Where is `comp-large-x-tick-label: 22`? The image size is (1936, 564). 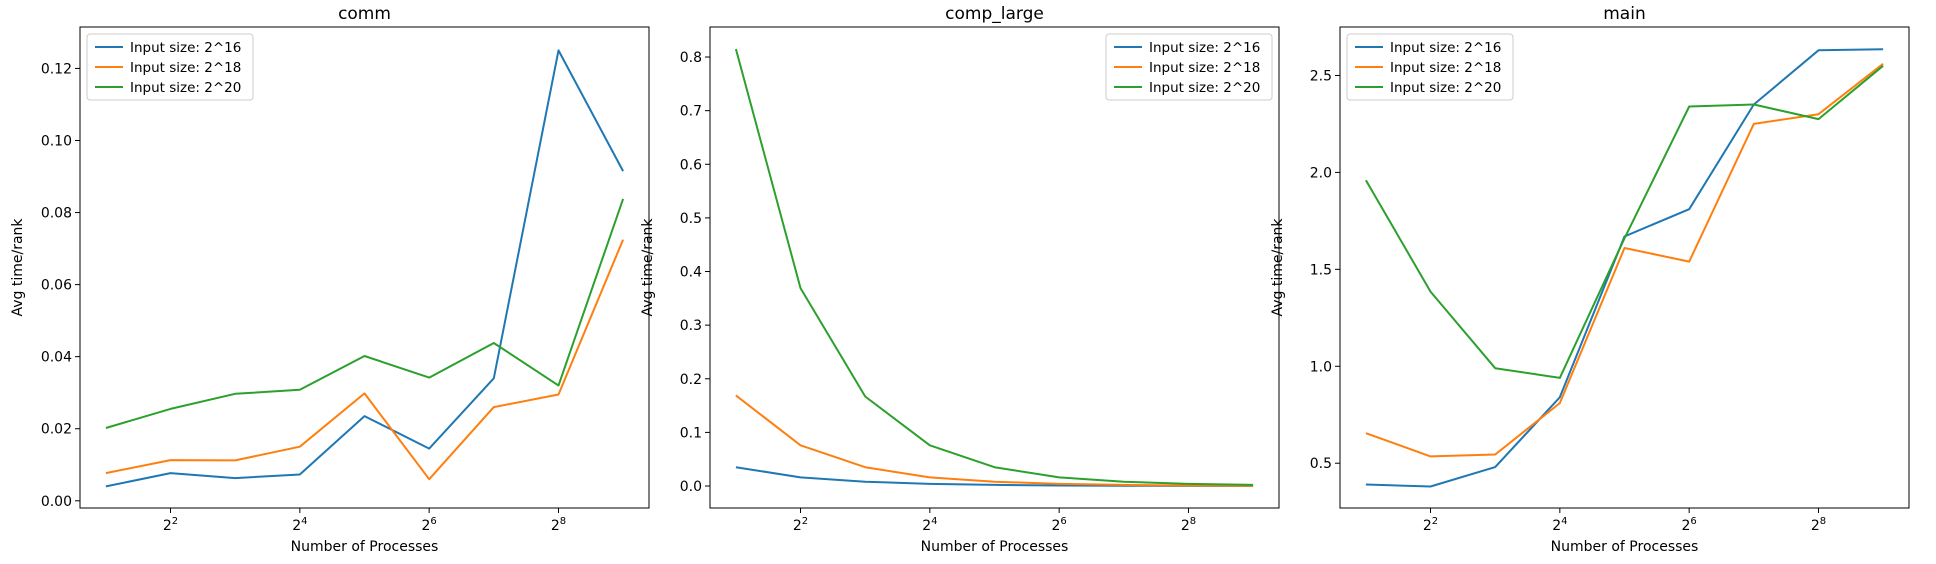
comp-large-x-tick-label: 22 is located at coordinates (800, 525).